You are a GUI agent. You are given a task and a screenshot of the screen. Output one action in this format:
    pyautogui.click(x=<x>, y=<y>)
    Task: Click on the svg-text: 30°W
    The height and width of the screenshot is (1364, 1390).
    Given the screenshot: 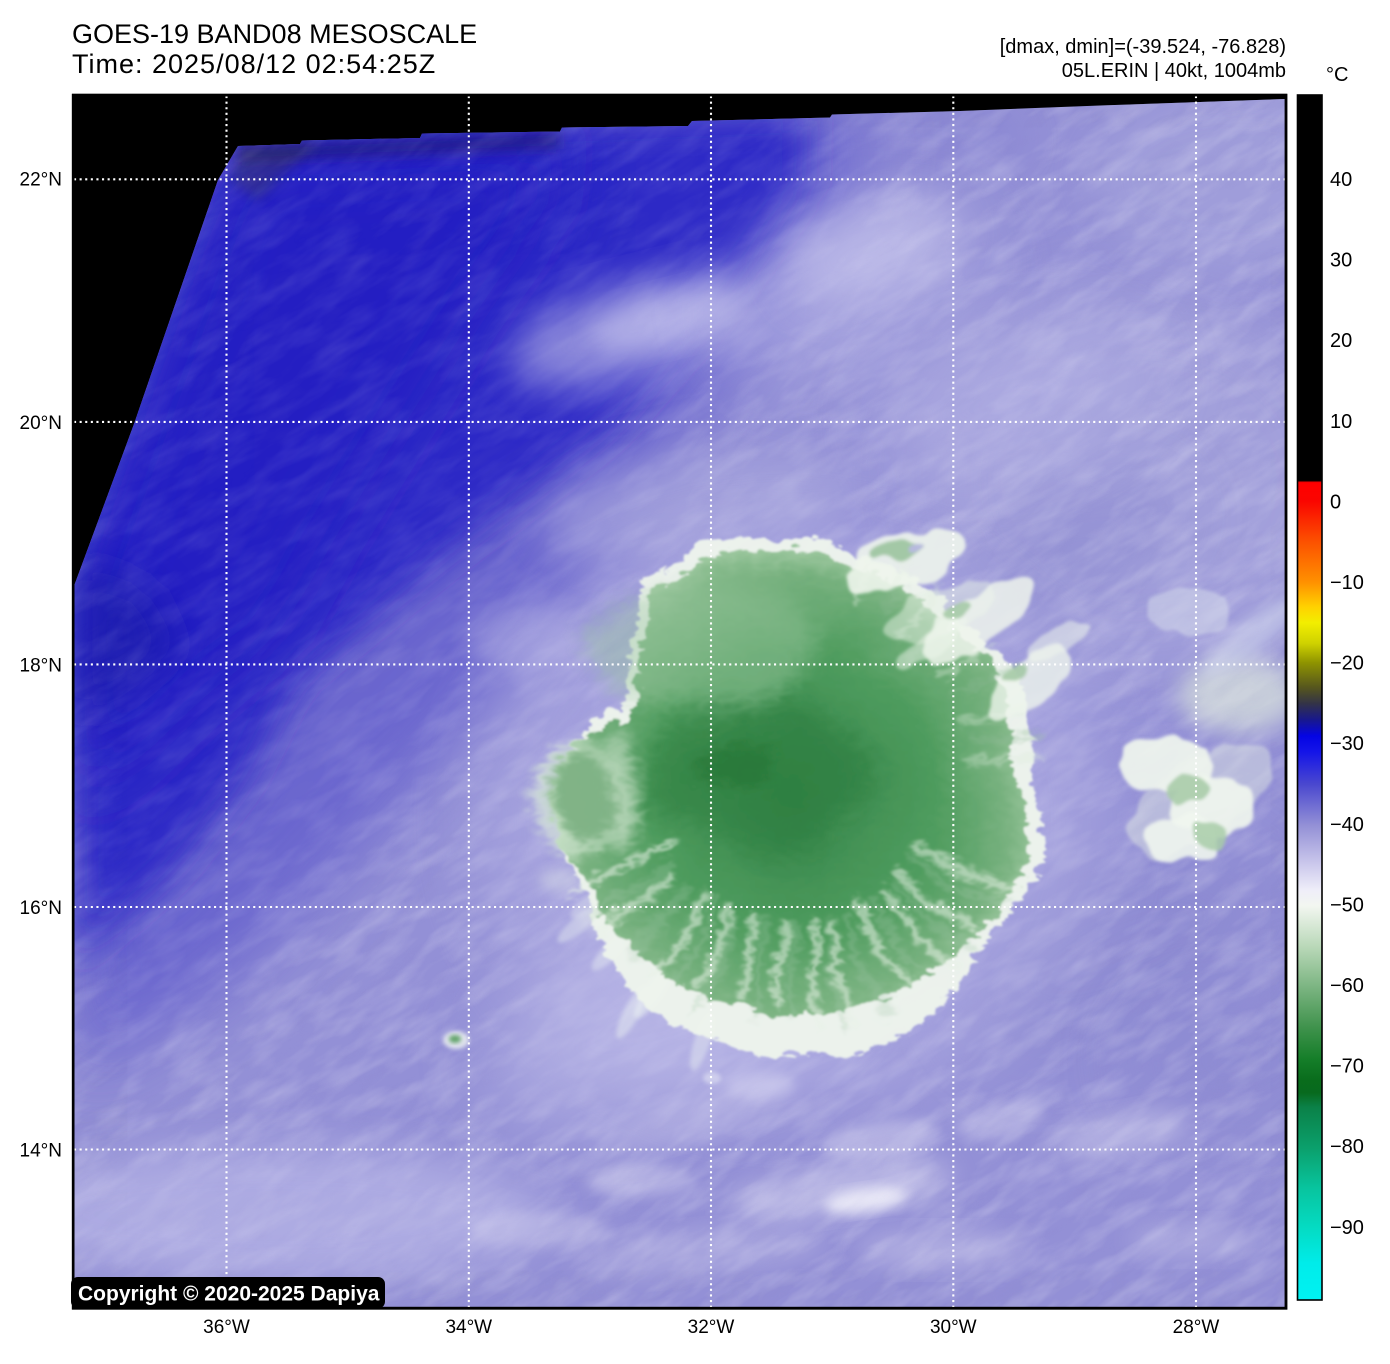 What is the action you would take?
    pyautogui.click(x=953, y=1327)
    